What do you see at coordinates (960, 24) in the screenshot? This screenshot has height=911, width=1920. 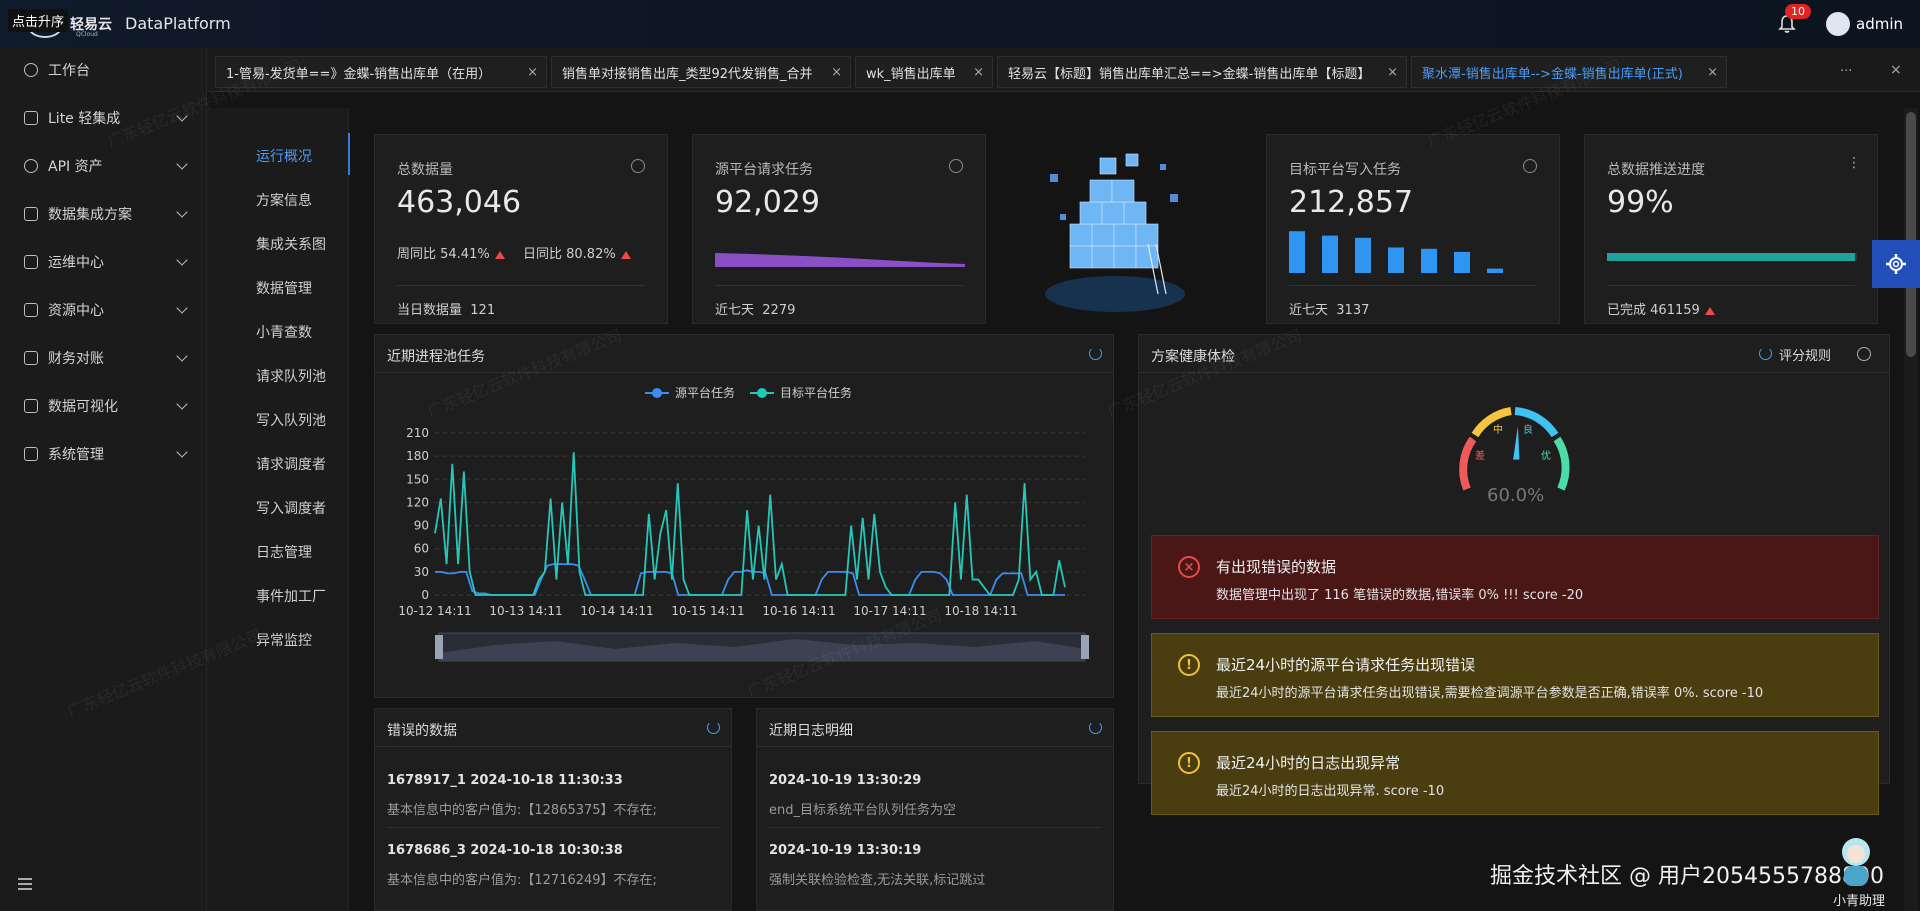 I see `top-bar: 点击升序 轻易云 QCloud DataPlatform 10 admin` at bounding box center [960, 24].